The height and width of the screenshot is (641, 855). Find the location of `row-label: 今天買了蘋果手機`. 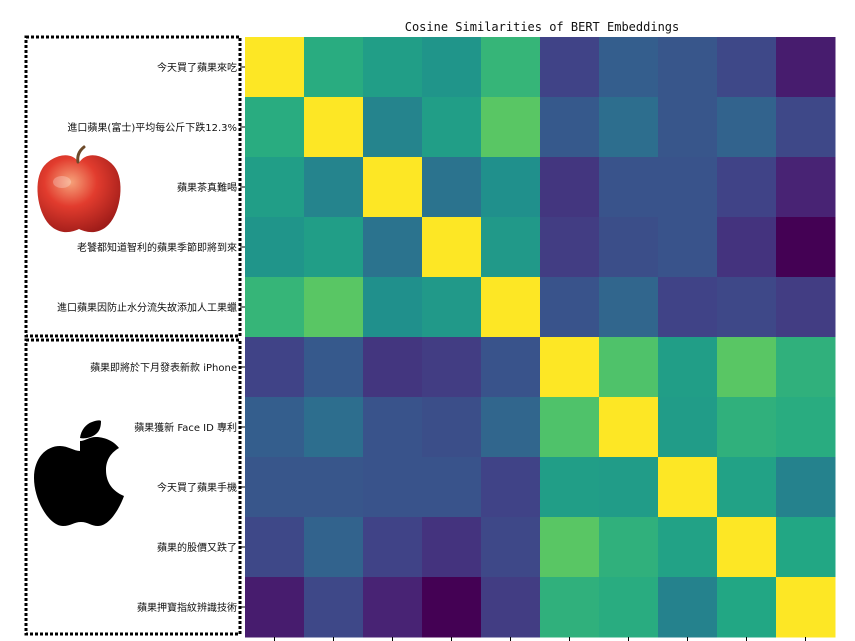

row-label: 今天買了蘋果手機 is located at coordinates (197, 487).